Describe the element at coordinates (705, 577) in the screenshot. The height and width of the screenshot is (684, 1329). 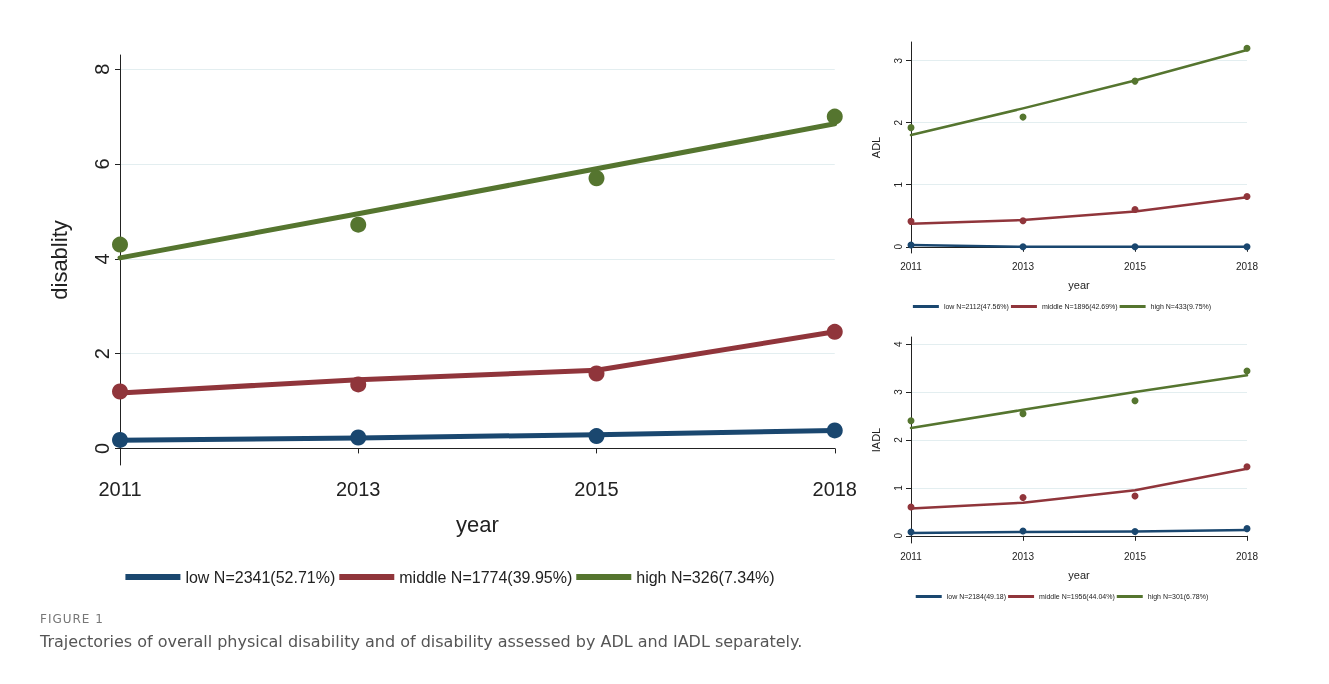
I see `legend-label: high N=326(7.34%)` at that location.